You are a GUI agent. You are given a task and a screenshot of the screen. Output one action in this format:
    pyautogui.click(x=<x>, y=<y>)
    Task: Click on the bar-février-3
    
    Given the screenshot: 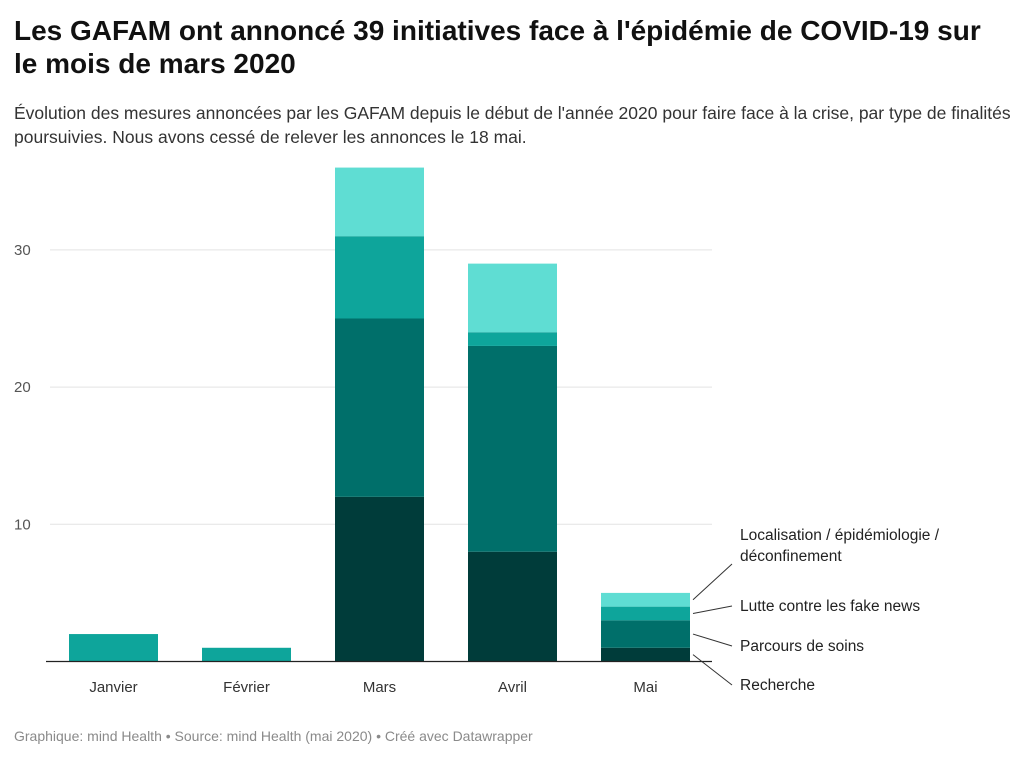 What is the action you would take?
    pyautogui.click(x=246, y=654)
    